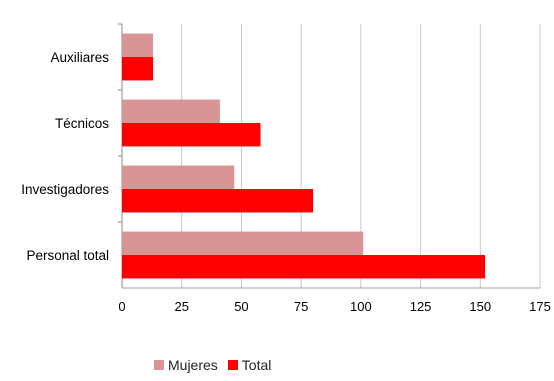  What do you see at coordinates (361, 306) in the screenshot?
I see `x-tick-label-100: 100` at bounding box center [361, 306].